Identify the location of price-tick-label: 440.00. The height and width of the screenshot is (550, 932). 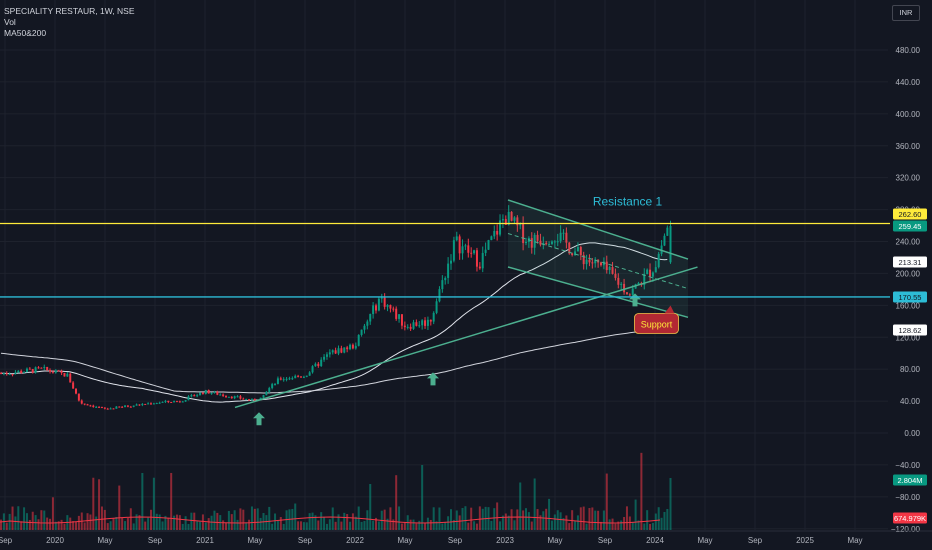
(908, 82).